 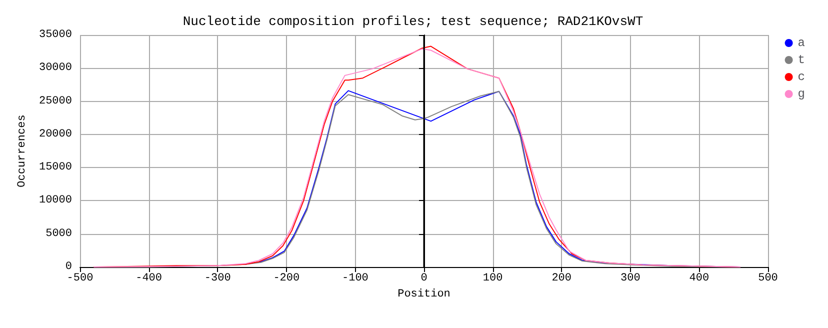 I want to click on x-tick-label: -200, so click(x=286, y=278).